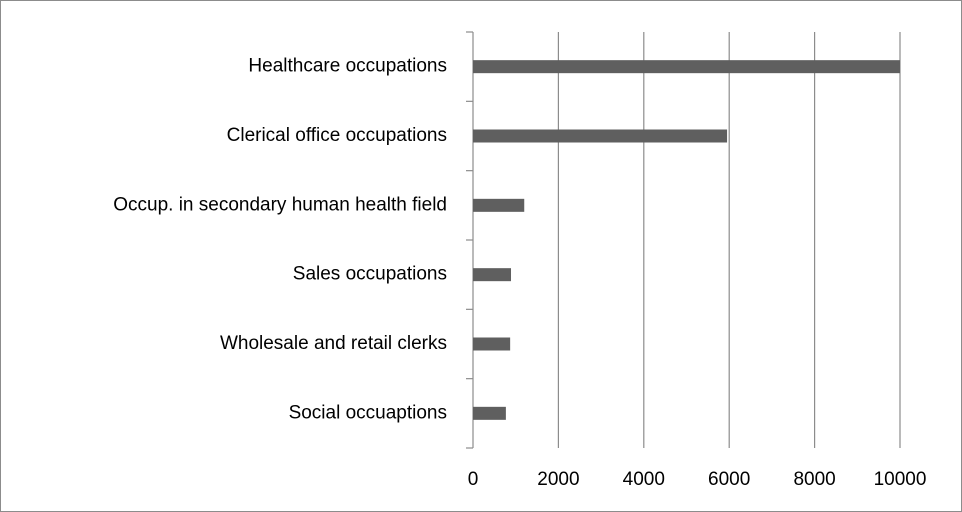 The height and width of the screenshot is (512, 962). What do you see at coordinates (347, 66) in the screenshot?
I see `y-tick-label: Healthcare occupations` at bounding box center [347, 66].